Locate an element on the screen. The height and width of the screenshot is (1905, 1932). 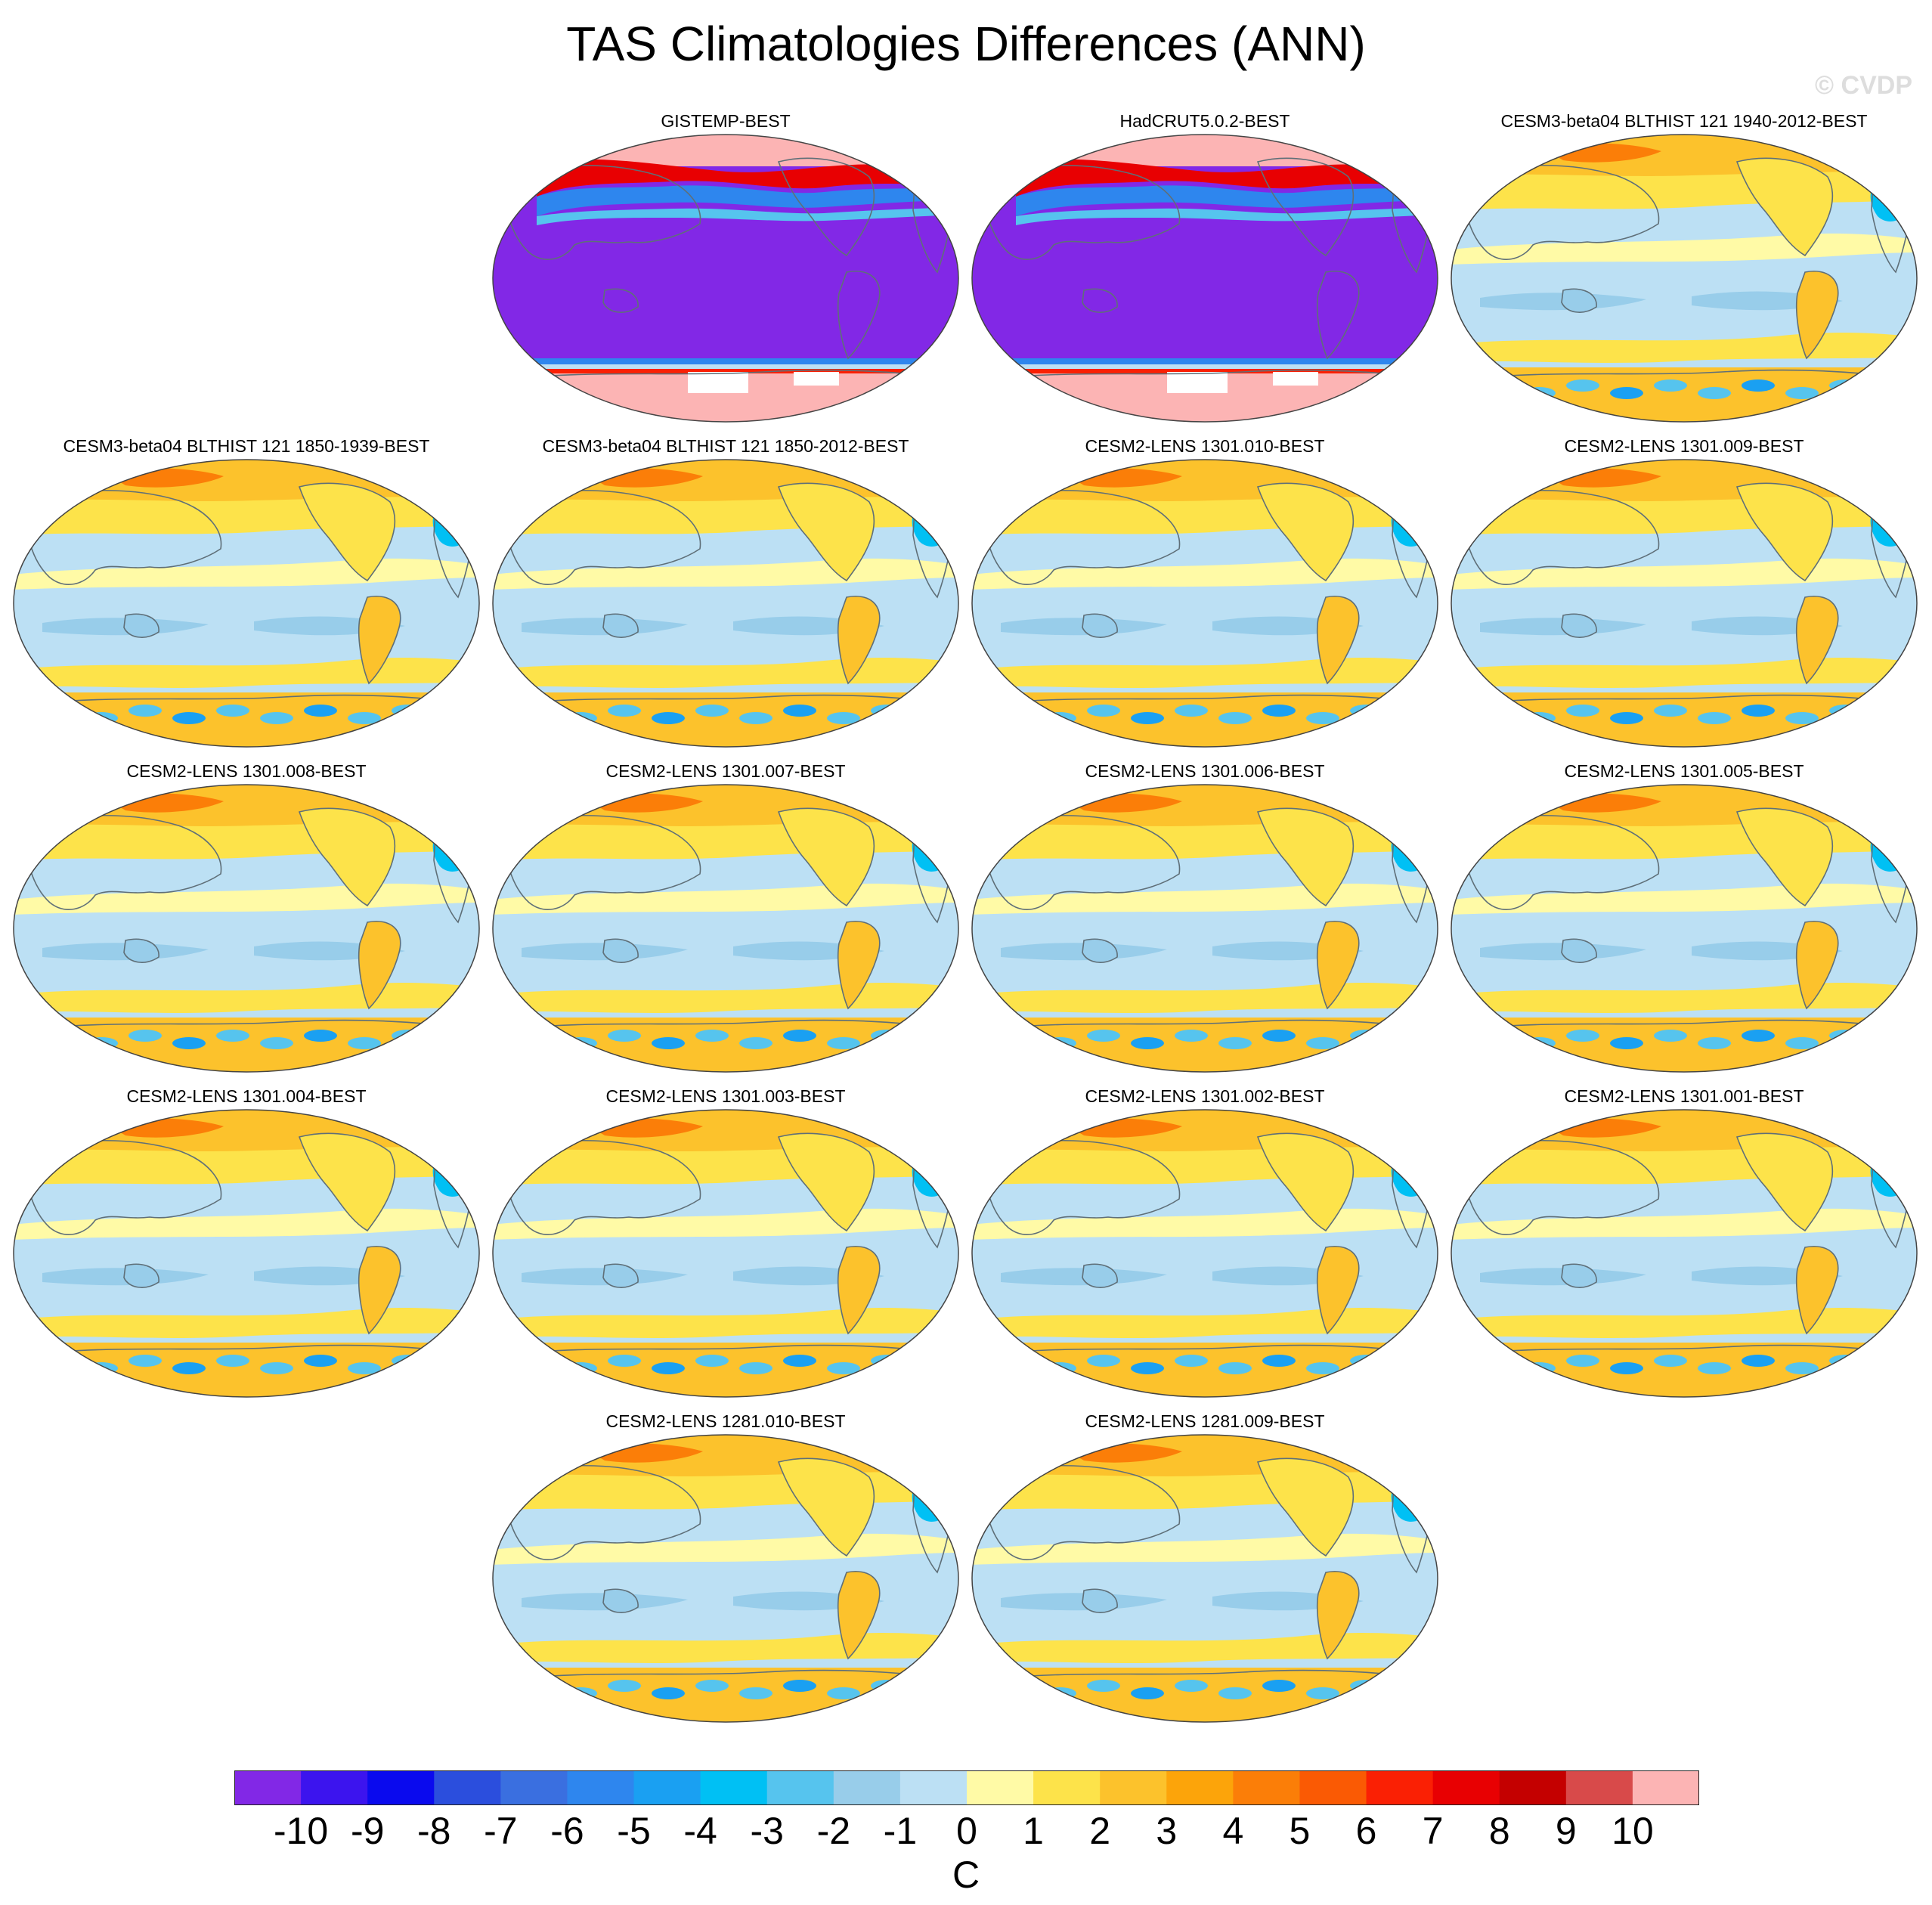
map-panel: CESM2-LENS 1281.009-BEST is located at coordinates (1205, 1569).